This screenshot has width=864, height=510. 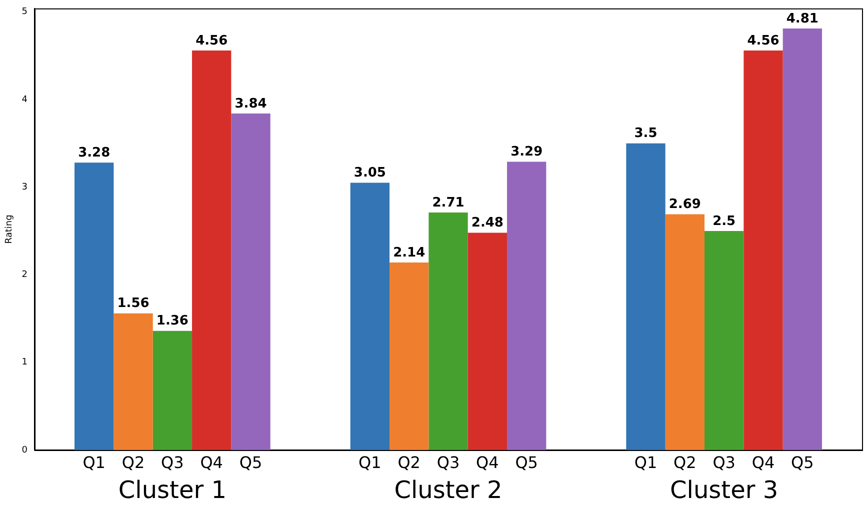 What do you see at coordinates (25, 12) in the screenshot?
I see `y-tick-label: 5` at bounding box center [25, 12].